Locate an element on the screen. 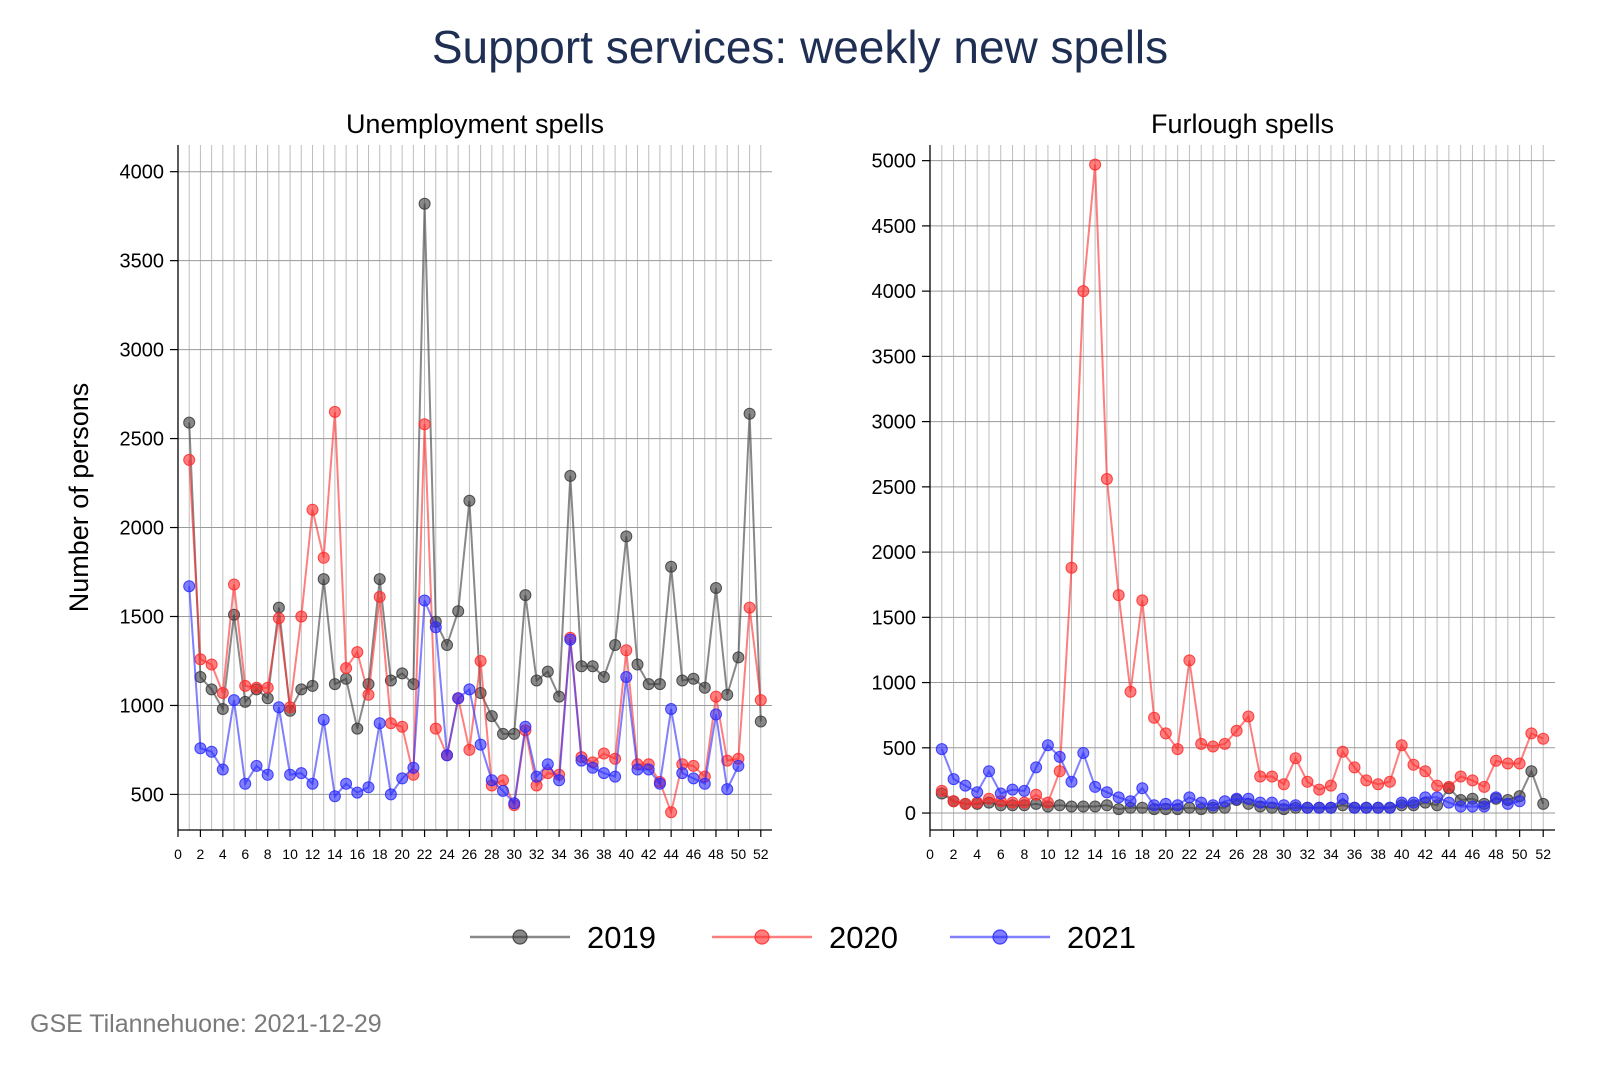 The width and height of the screenshot is (1600, 1067). footer-note: GSE Tilannehuone: 2021-12-29 is located at coordinates (206, 1024).